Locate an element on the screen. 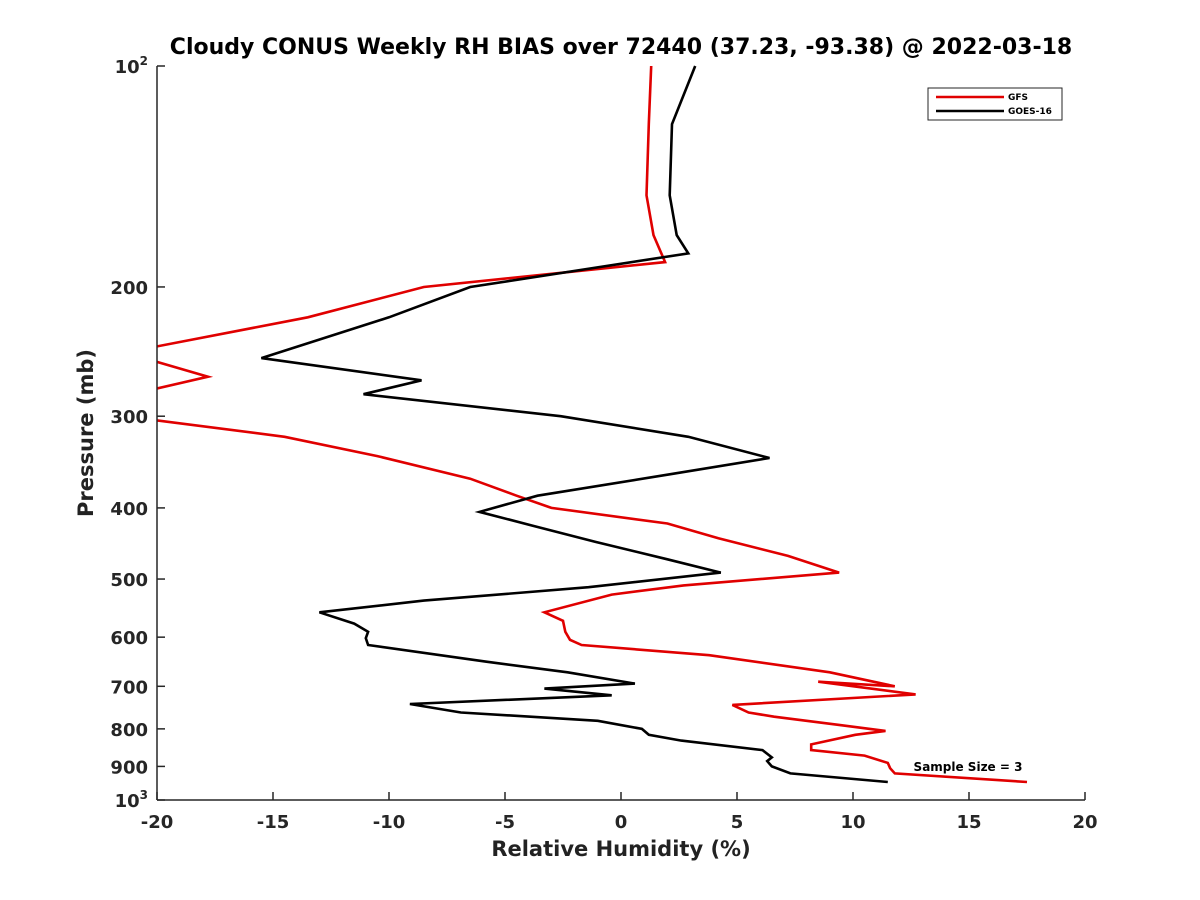 The height and width of the screenshot is (900, 1200). x-tick-label: 20 is located at coordinates (1084, 822).